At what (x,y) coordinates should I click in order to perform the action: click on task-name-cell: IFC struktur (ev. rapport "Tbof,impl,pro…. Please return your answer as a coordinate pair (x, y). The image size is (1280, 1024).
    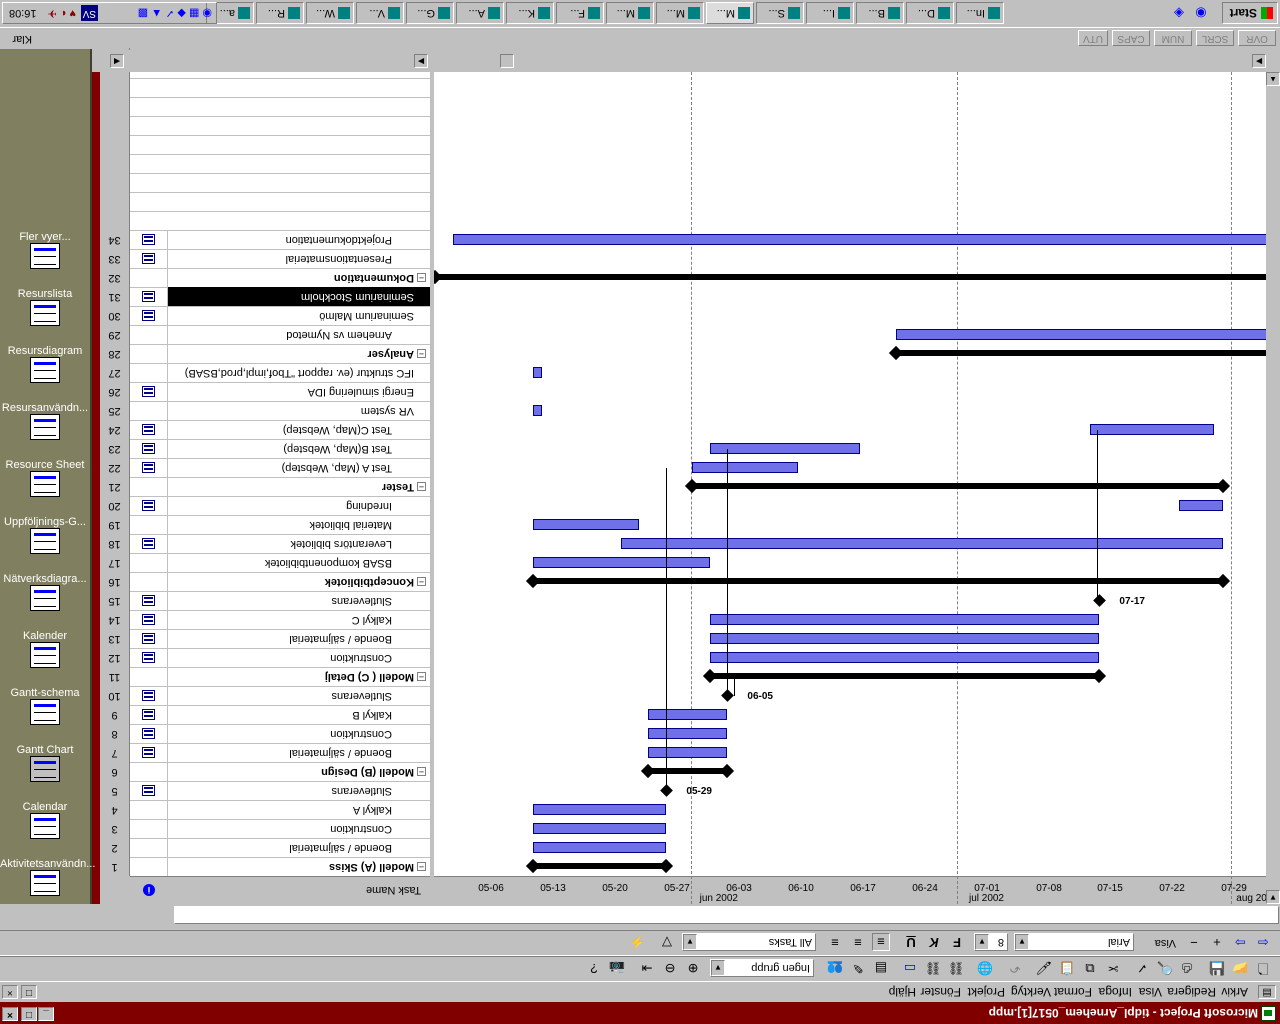
    Looking at the image, I should click on (299, 372).